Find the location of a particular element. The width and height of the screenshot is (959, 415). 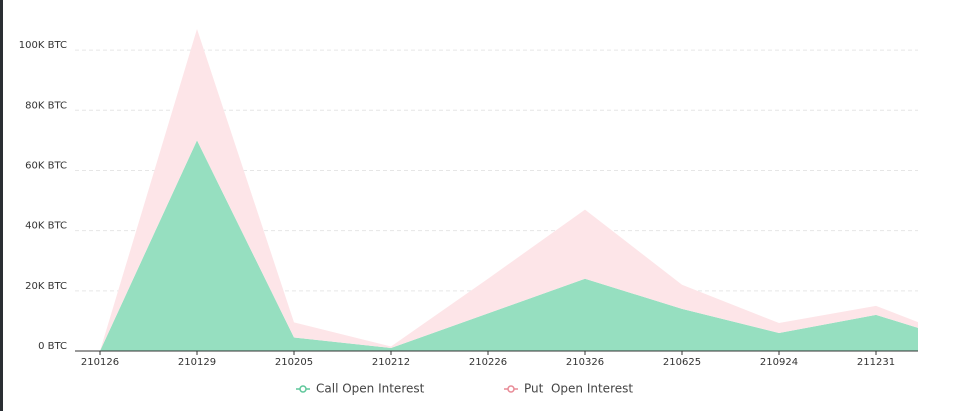

legend-label: Put Open Interest is located at coordinates (578, 389).